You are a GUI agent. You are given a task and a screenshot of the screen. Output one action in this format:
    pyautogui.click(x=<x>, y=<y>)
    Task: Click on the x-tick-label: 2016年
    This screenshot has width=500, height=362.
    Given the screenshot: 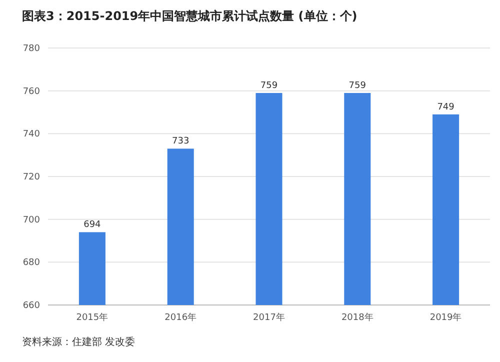 What is the action you would take?
    pyautogui.click(x=180, y=317)
    